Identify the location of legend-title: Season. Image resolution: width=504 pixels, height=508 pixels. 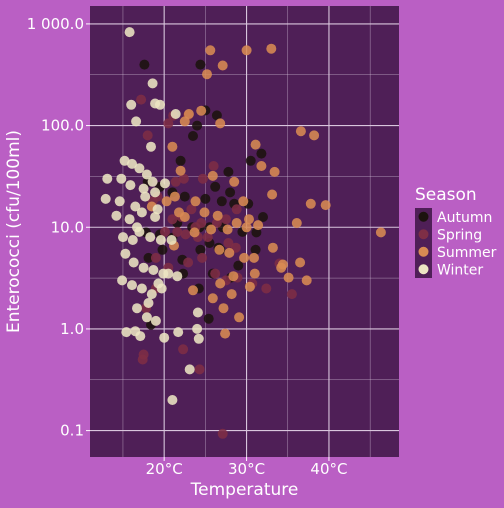
(446, 195).